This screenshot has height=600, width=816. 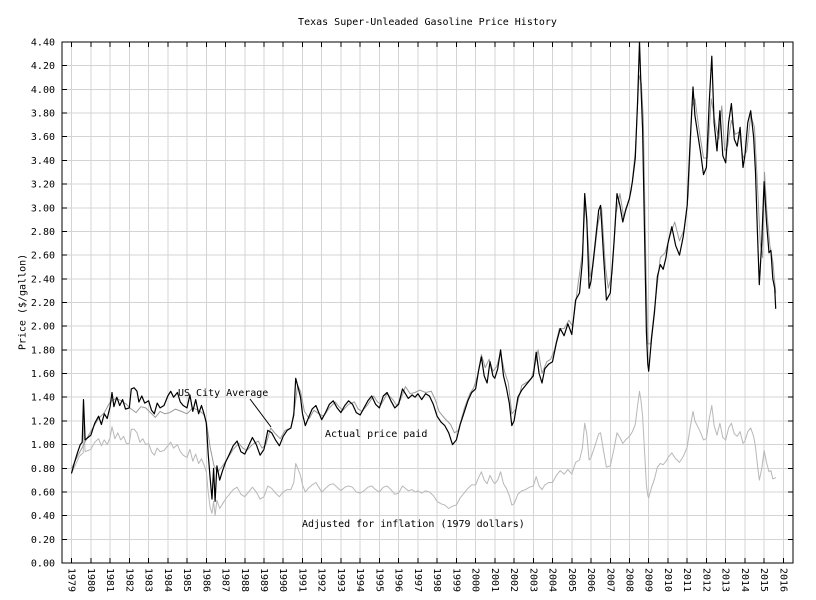 What do you see at coordinates (43, 161) in the screenshot?
I see `y-tick-label: 3.40` at bounding box center [43, 161].